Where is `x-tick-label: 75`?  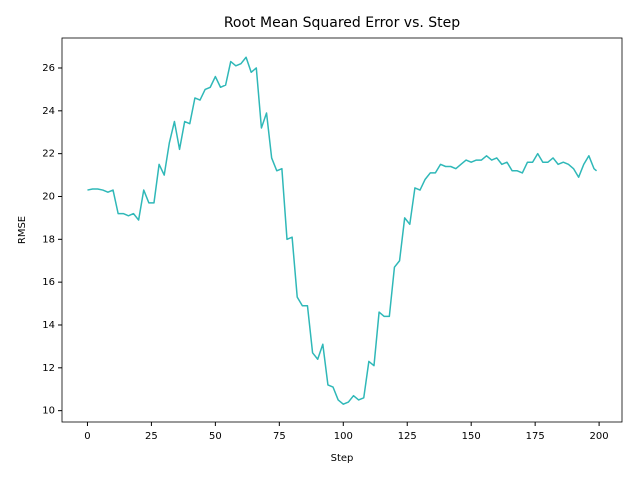
x-tick-label: 75 is located at coordinates (279, 436).